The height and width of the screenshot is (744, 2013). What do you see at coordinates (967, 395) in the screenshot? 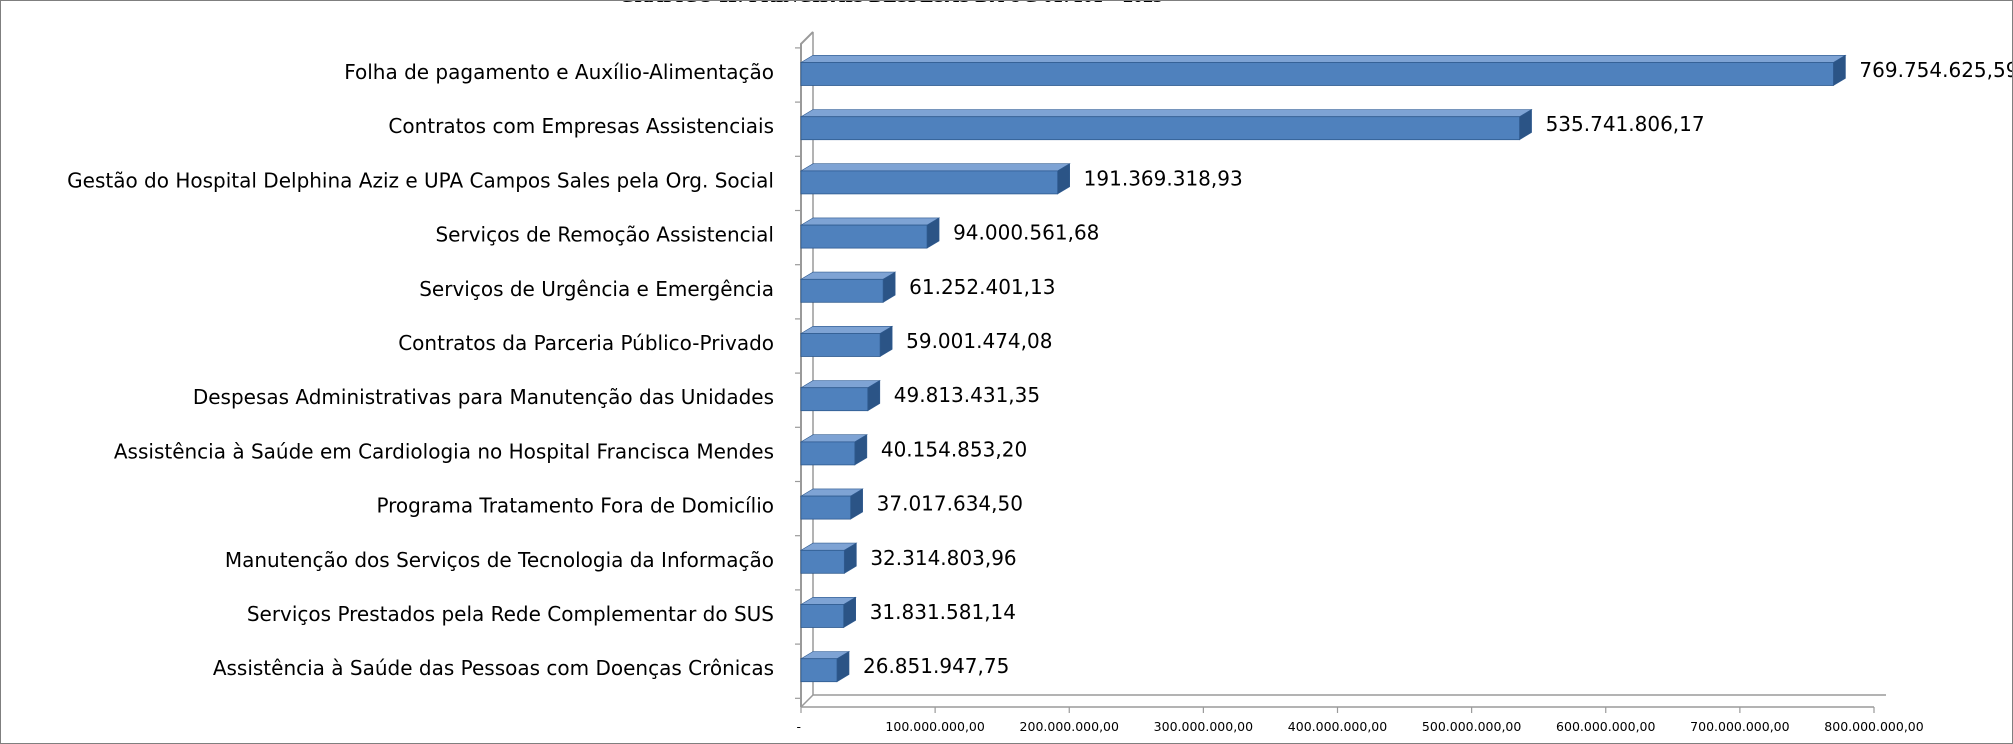
I see `data-label: 49.813.431,35` at bounding box center [967, 395].